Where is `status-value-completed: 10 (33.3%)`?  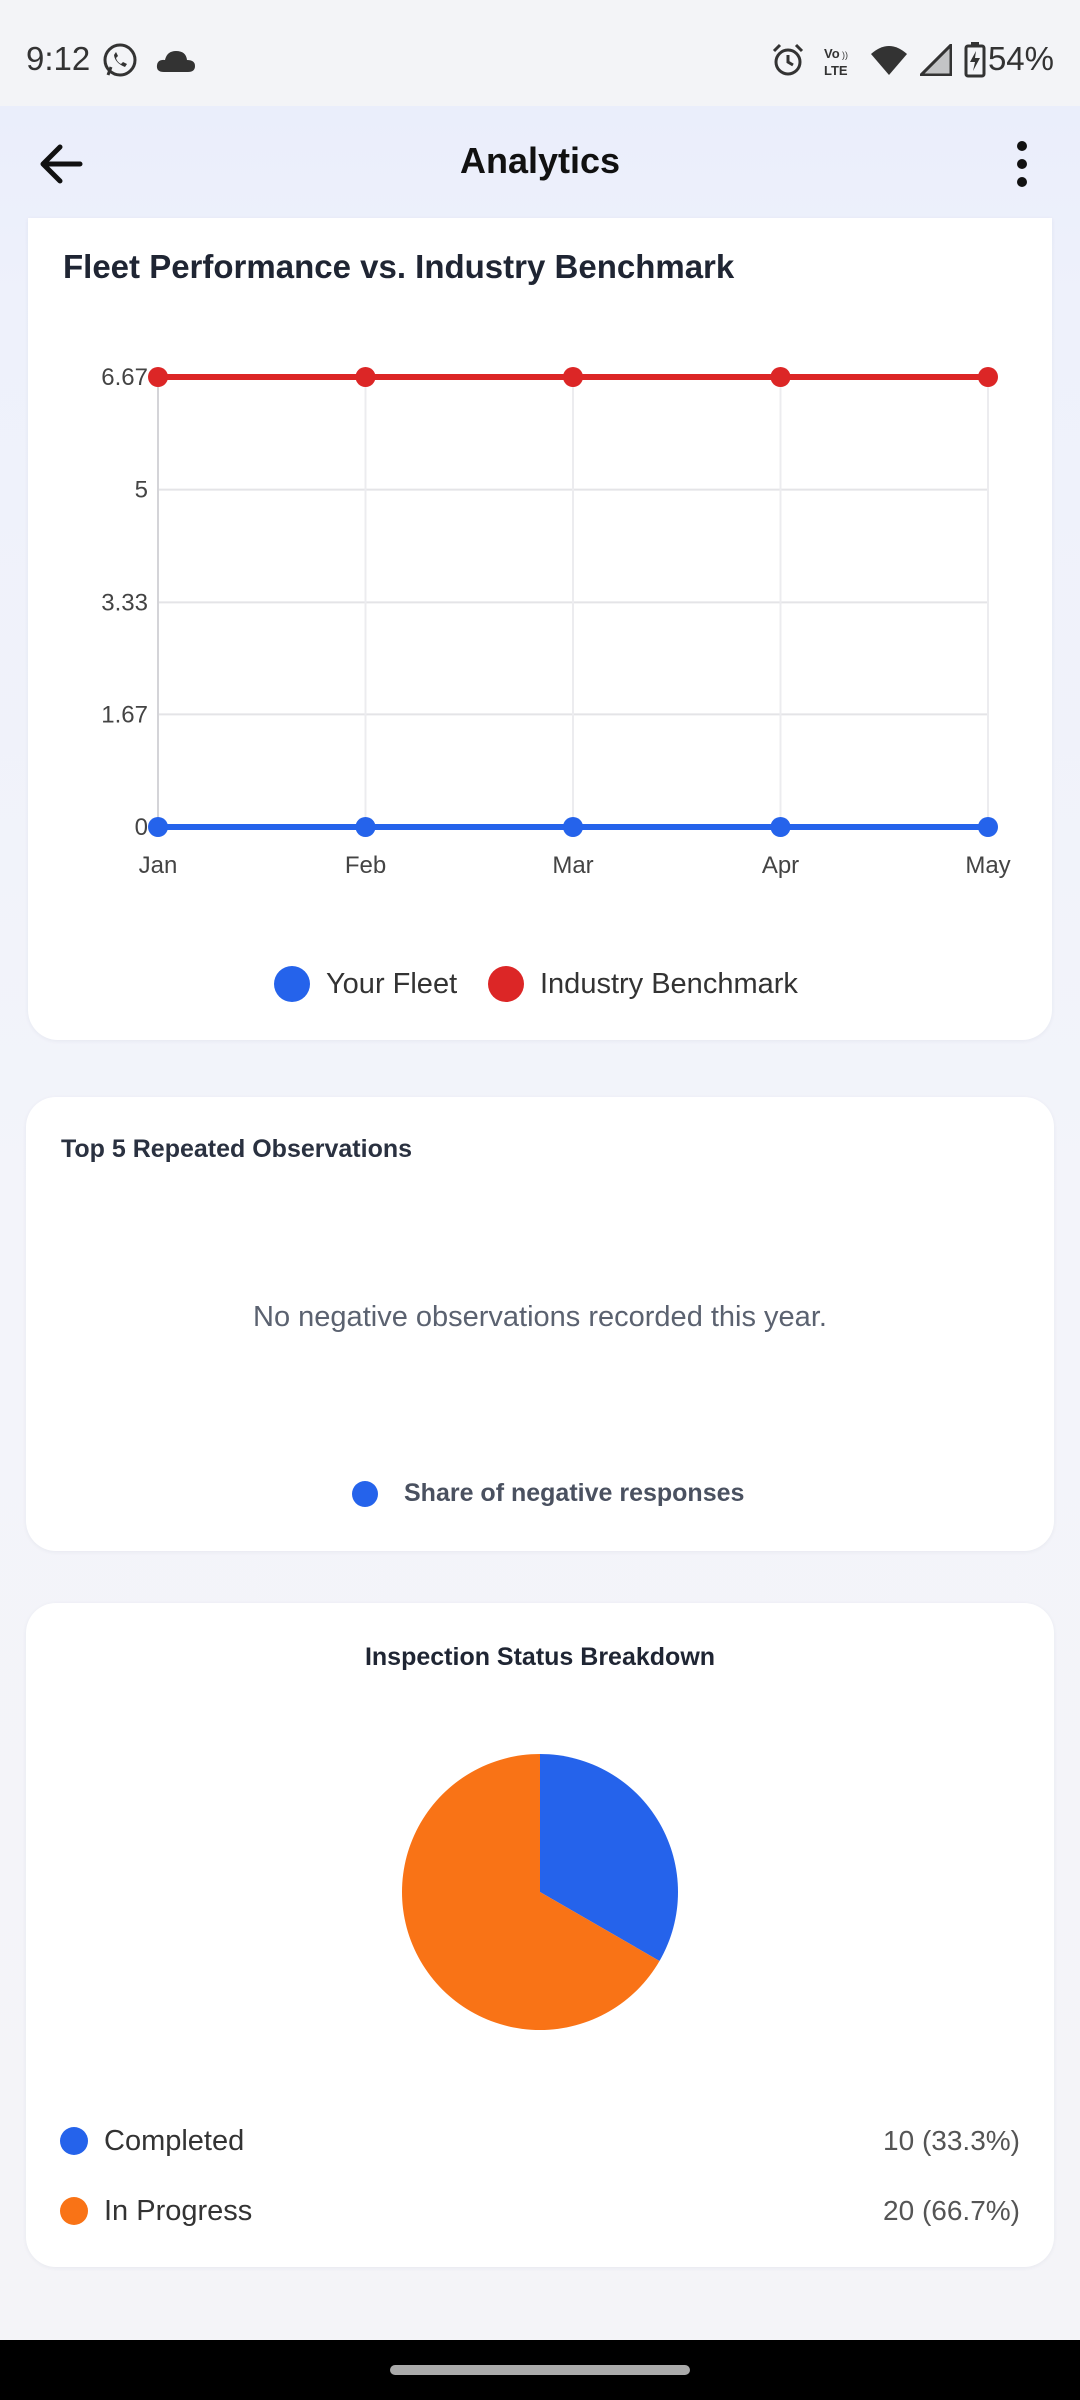
status-value-completed: 10 (33.3%) is located at coordinates (951, 2140).